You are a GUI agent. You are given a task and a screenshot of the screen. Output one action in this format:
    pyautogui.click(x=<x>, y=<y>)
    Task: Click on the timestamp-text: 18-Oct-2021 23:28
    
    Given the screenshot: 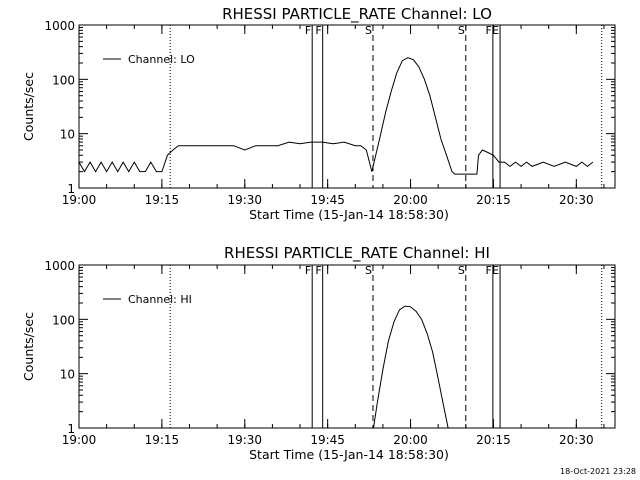 What is the action you would take?
    pyautogui.click(x=598, y=471)
    